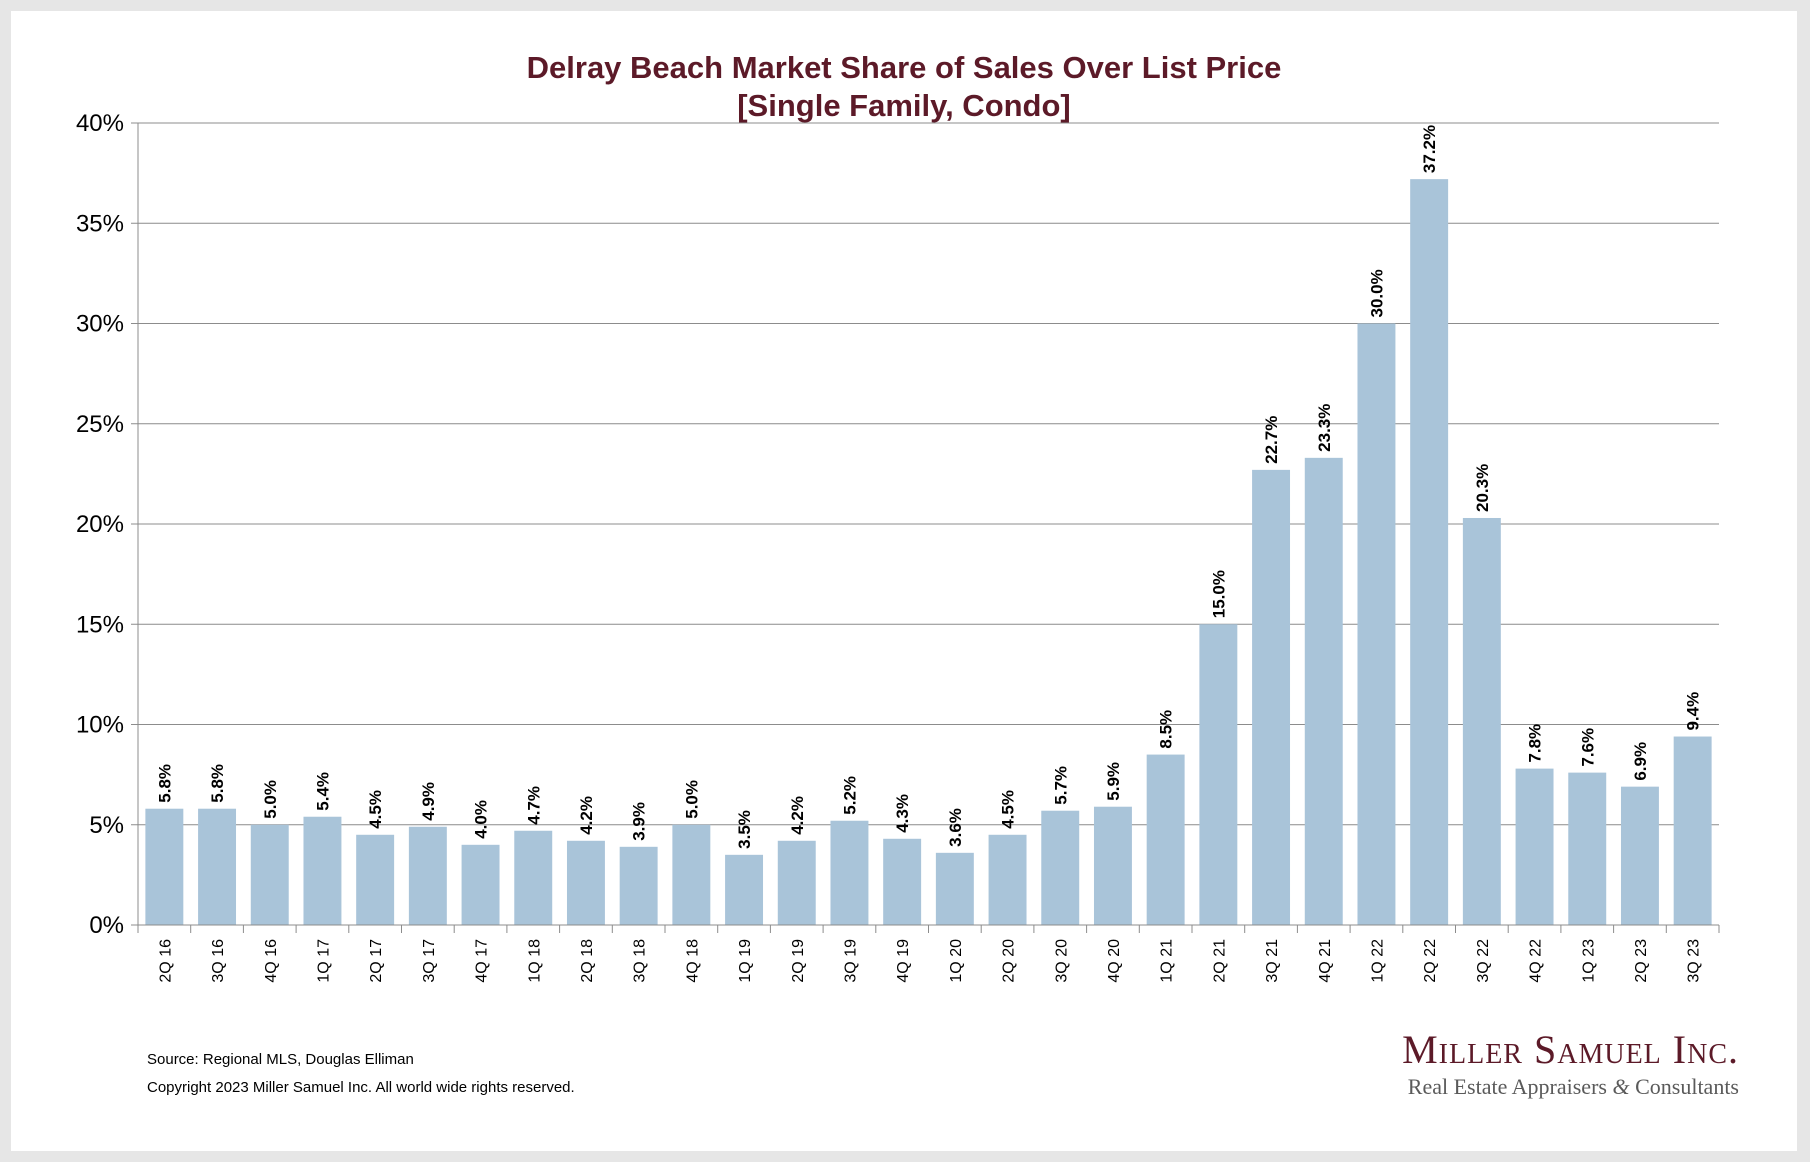  What do you see at coordinates (1167, 961) in the screenshot?
I see `x-tick-label: 1Q 21` at bounding box center [1167, 961].